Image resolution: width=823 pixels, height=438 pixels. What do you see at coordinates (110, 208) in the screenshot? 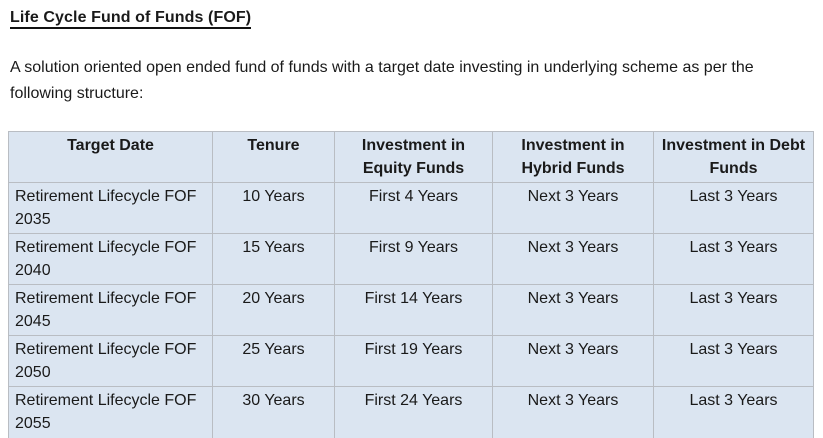
I see `cell-target-date: Retirement Lifecycle FOF 2035` at bounding box center [110, 208].